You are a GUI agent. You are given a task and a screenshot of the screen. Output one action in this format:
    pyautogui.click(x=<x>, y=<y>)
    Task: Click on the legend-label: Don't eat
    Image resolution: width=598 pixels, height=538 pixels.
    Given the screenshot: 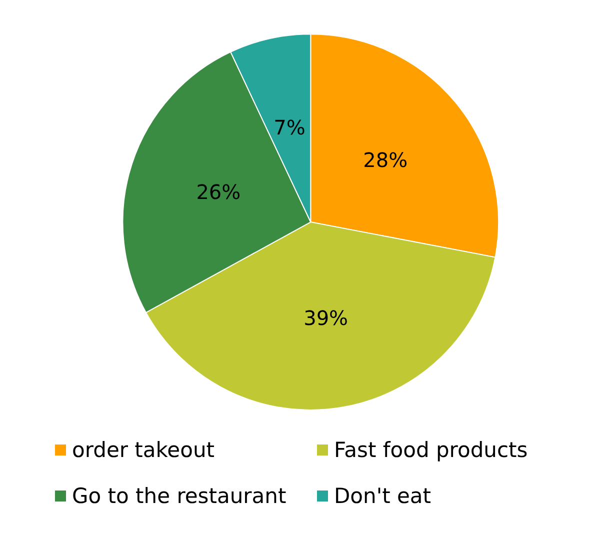 What is the action you would take?
    pyautogui.click(x=383, y=496)
    